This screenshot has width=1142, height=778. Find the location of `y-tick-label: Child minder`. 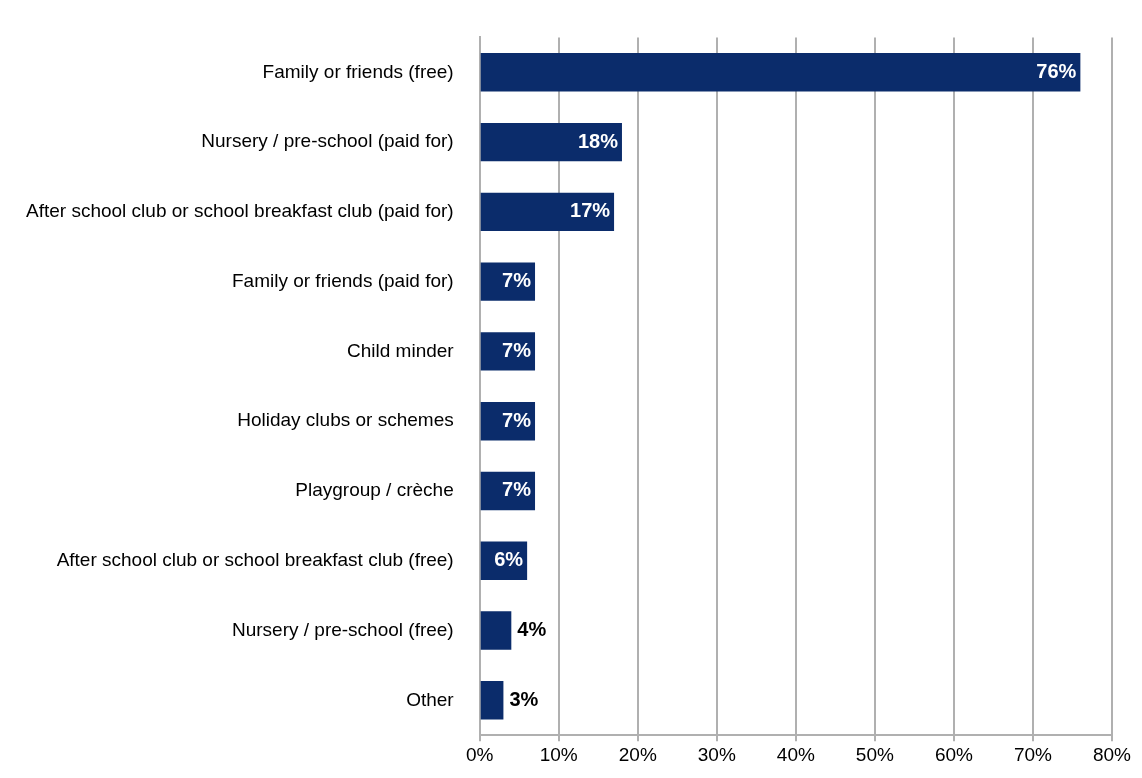

y-tick-label: Child minder is located at coordinates (401, 350).